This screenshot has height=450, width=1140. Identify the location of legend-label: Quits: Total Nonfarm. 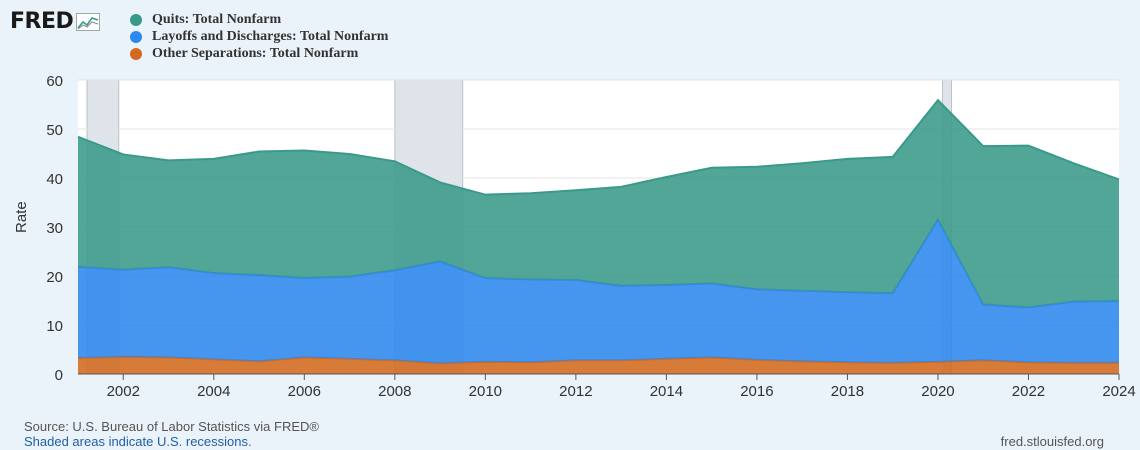
(217, 19).